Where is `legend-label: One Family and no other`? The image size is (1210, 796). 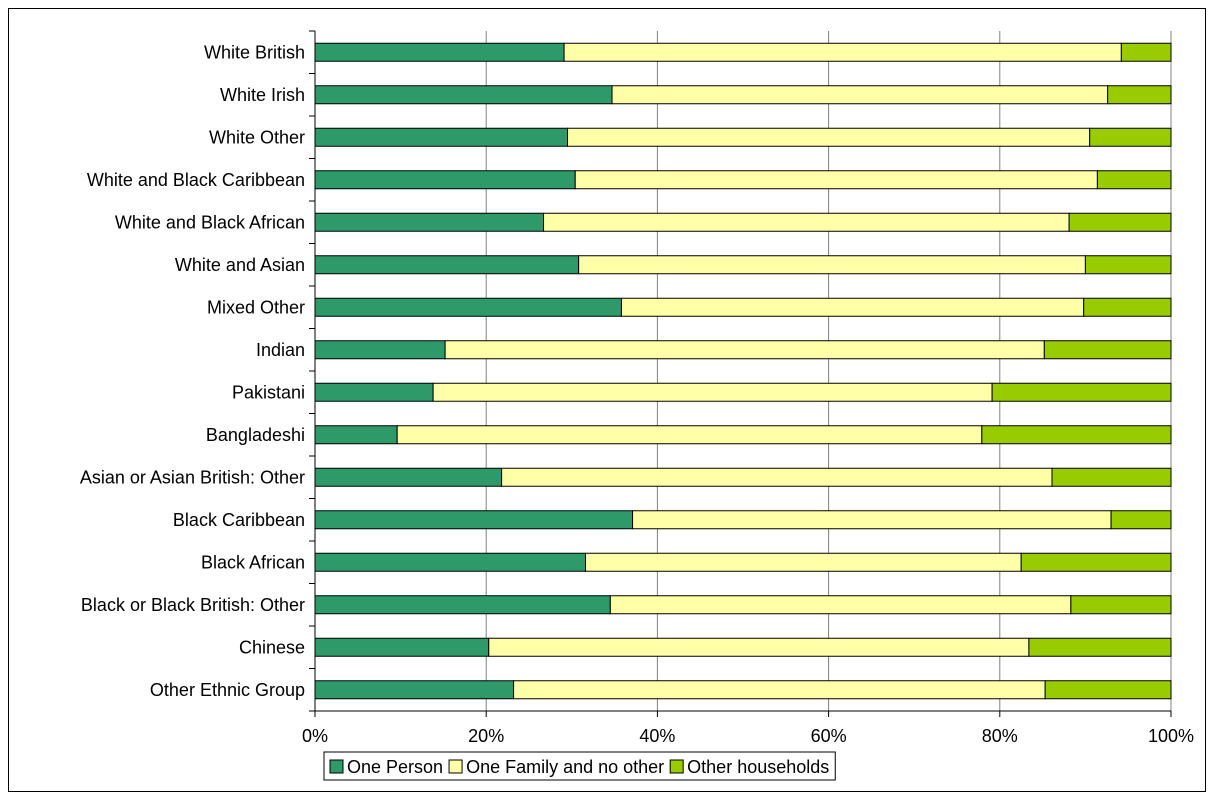 legend-label: One Family and no other is located at coordinates (565, 767).